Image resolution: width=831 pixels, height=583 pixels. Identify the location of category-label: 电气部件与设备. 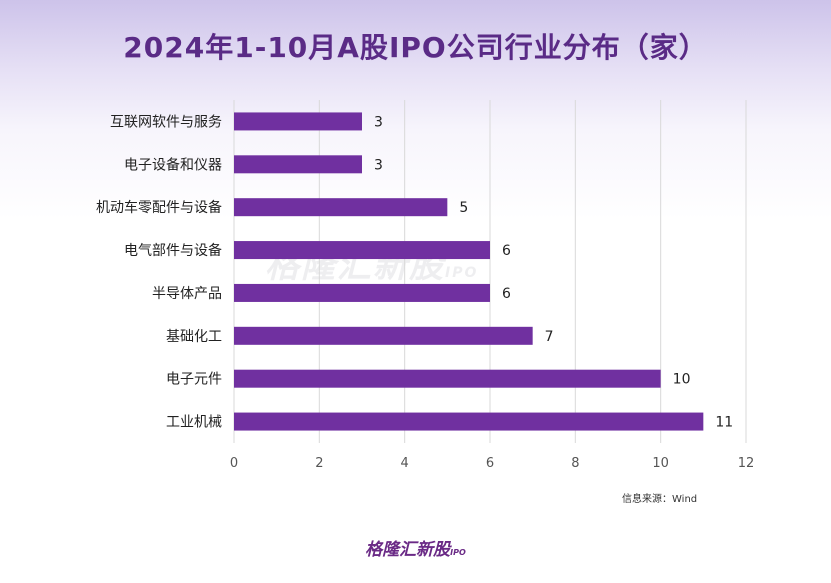
(173, 250).